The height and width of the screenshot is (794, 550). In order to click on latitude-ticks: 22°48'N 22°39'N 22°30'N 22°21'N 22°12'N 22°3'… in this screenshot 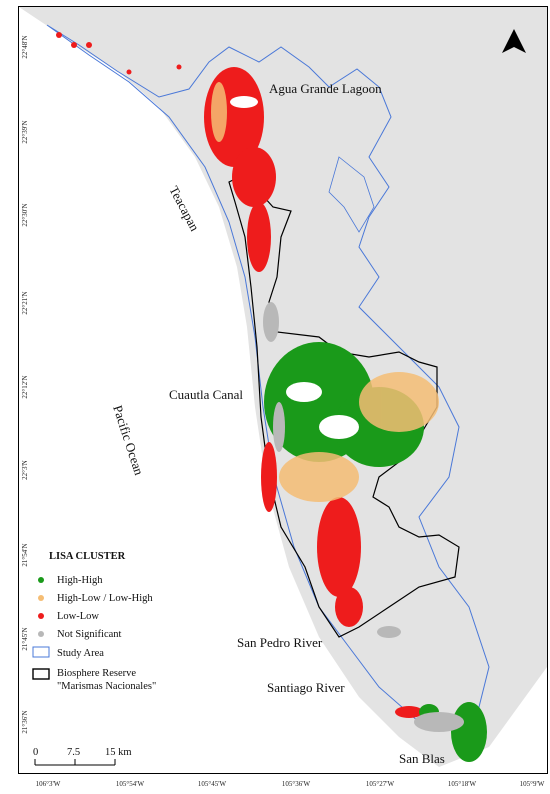, I will do `click(25, 384)`.